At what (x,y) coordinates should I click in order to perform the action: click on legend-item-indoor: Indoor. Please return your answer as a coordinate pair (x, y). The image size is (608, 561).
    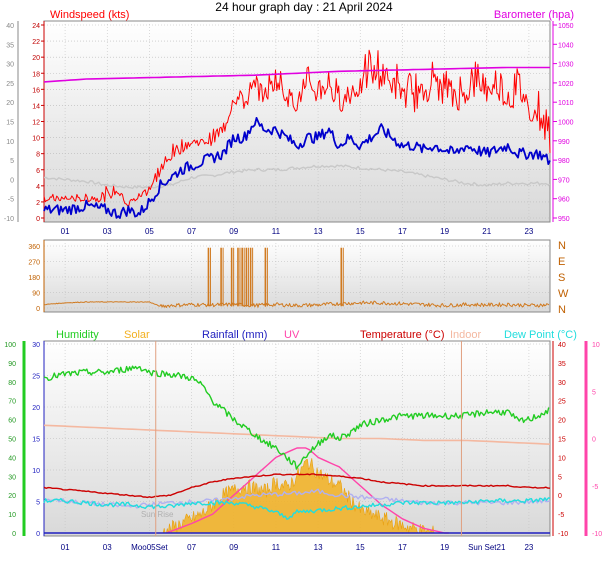
    Looking at the image, I should click on (466, 335).